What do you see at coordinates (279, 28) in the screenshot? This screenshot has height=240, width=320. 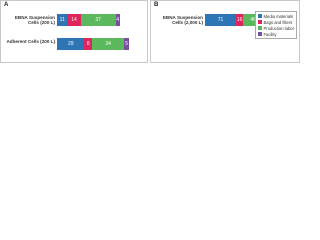 I see `legend-label: Production labor` at bounding box center [279, 28].